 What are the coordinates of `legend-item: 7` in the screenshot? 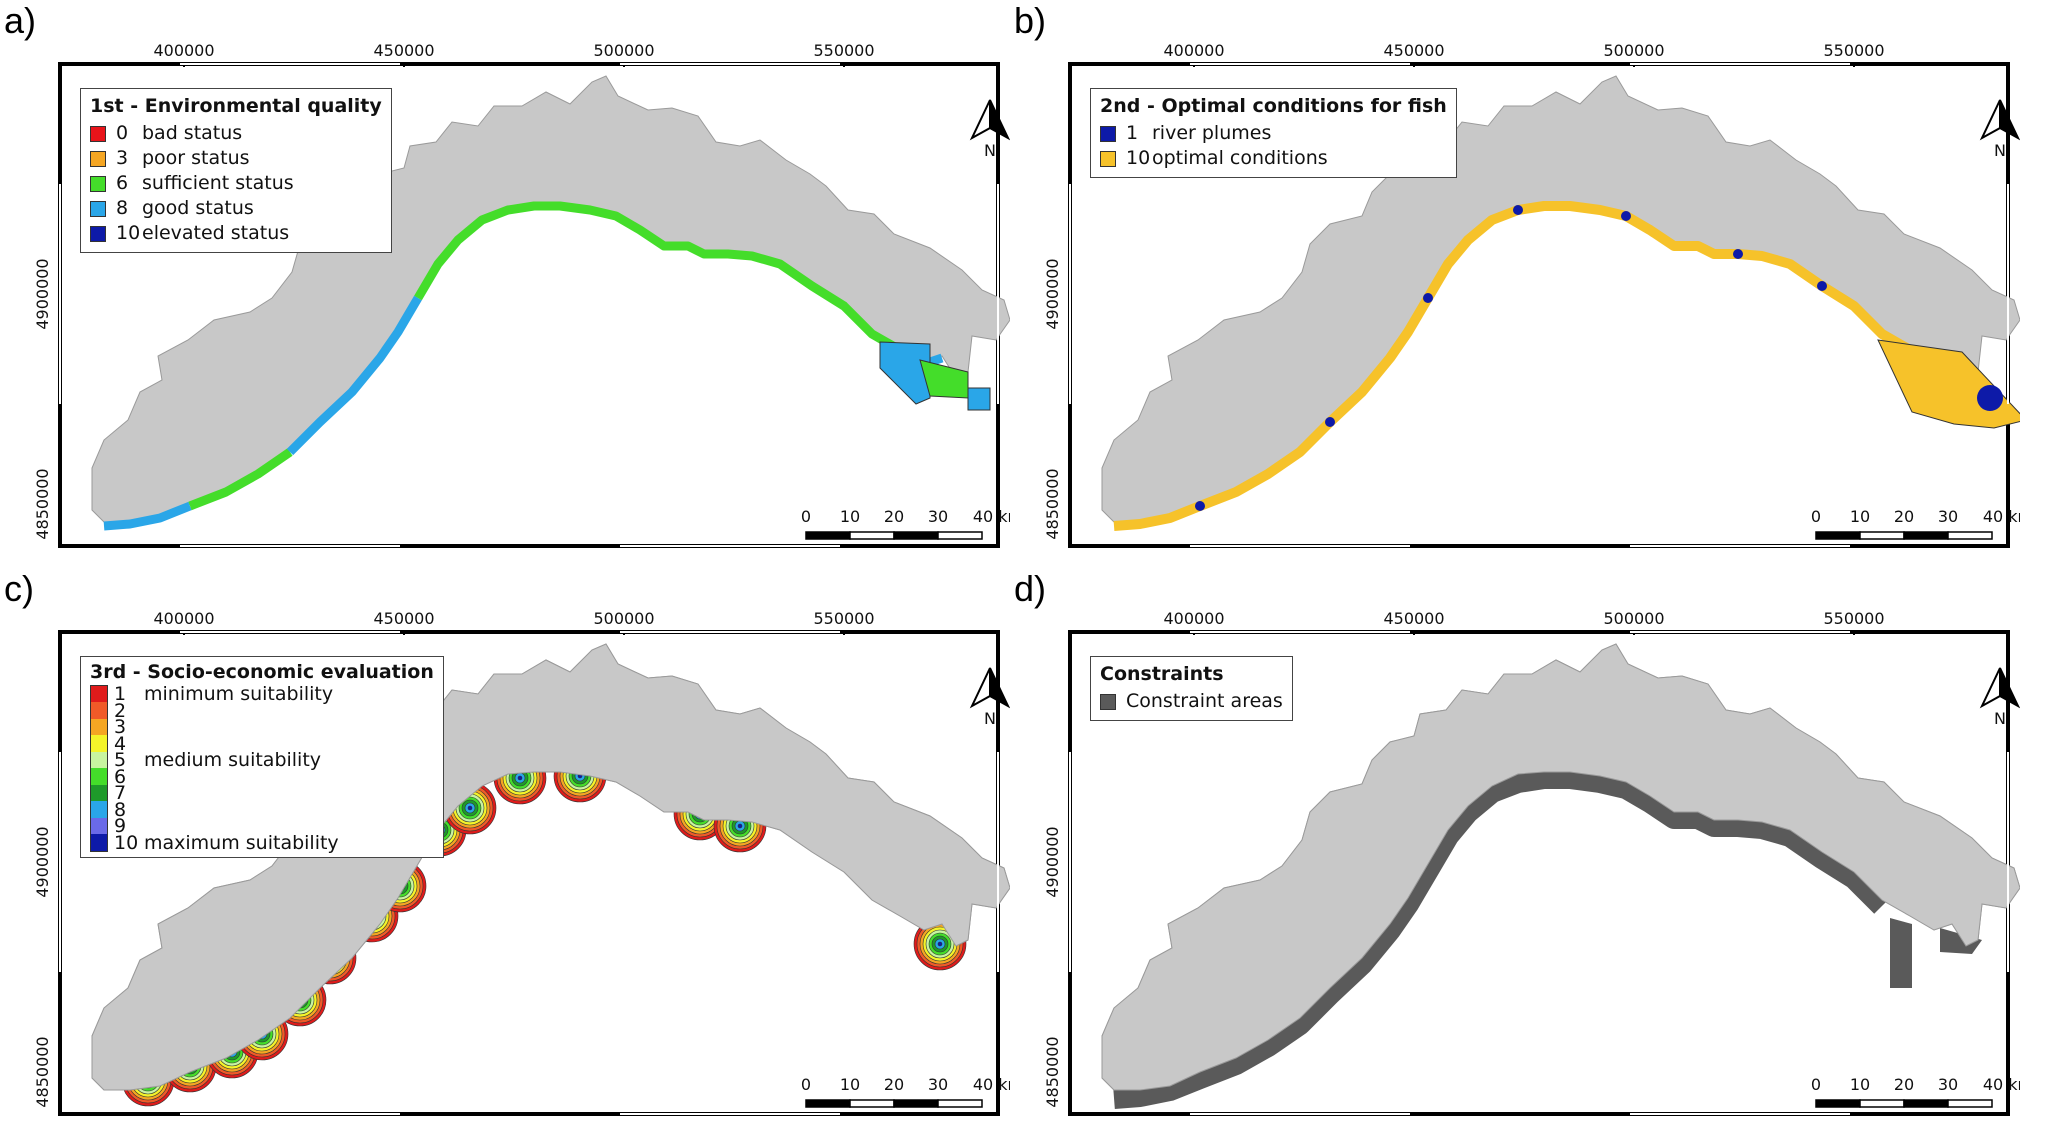 It's located at (262, 793).